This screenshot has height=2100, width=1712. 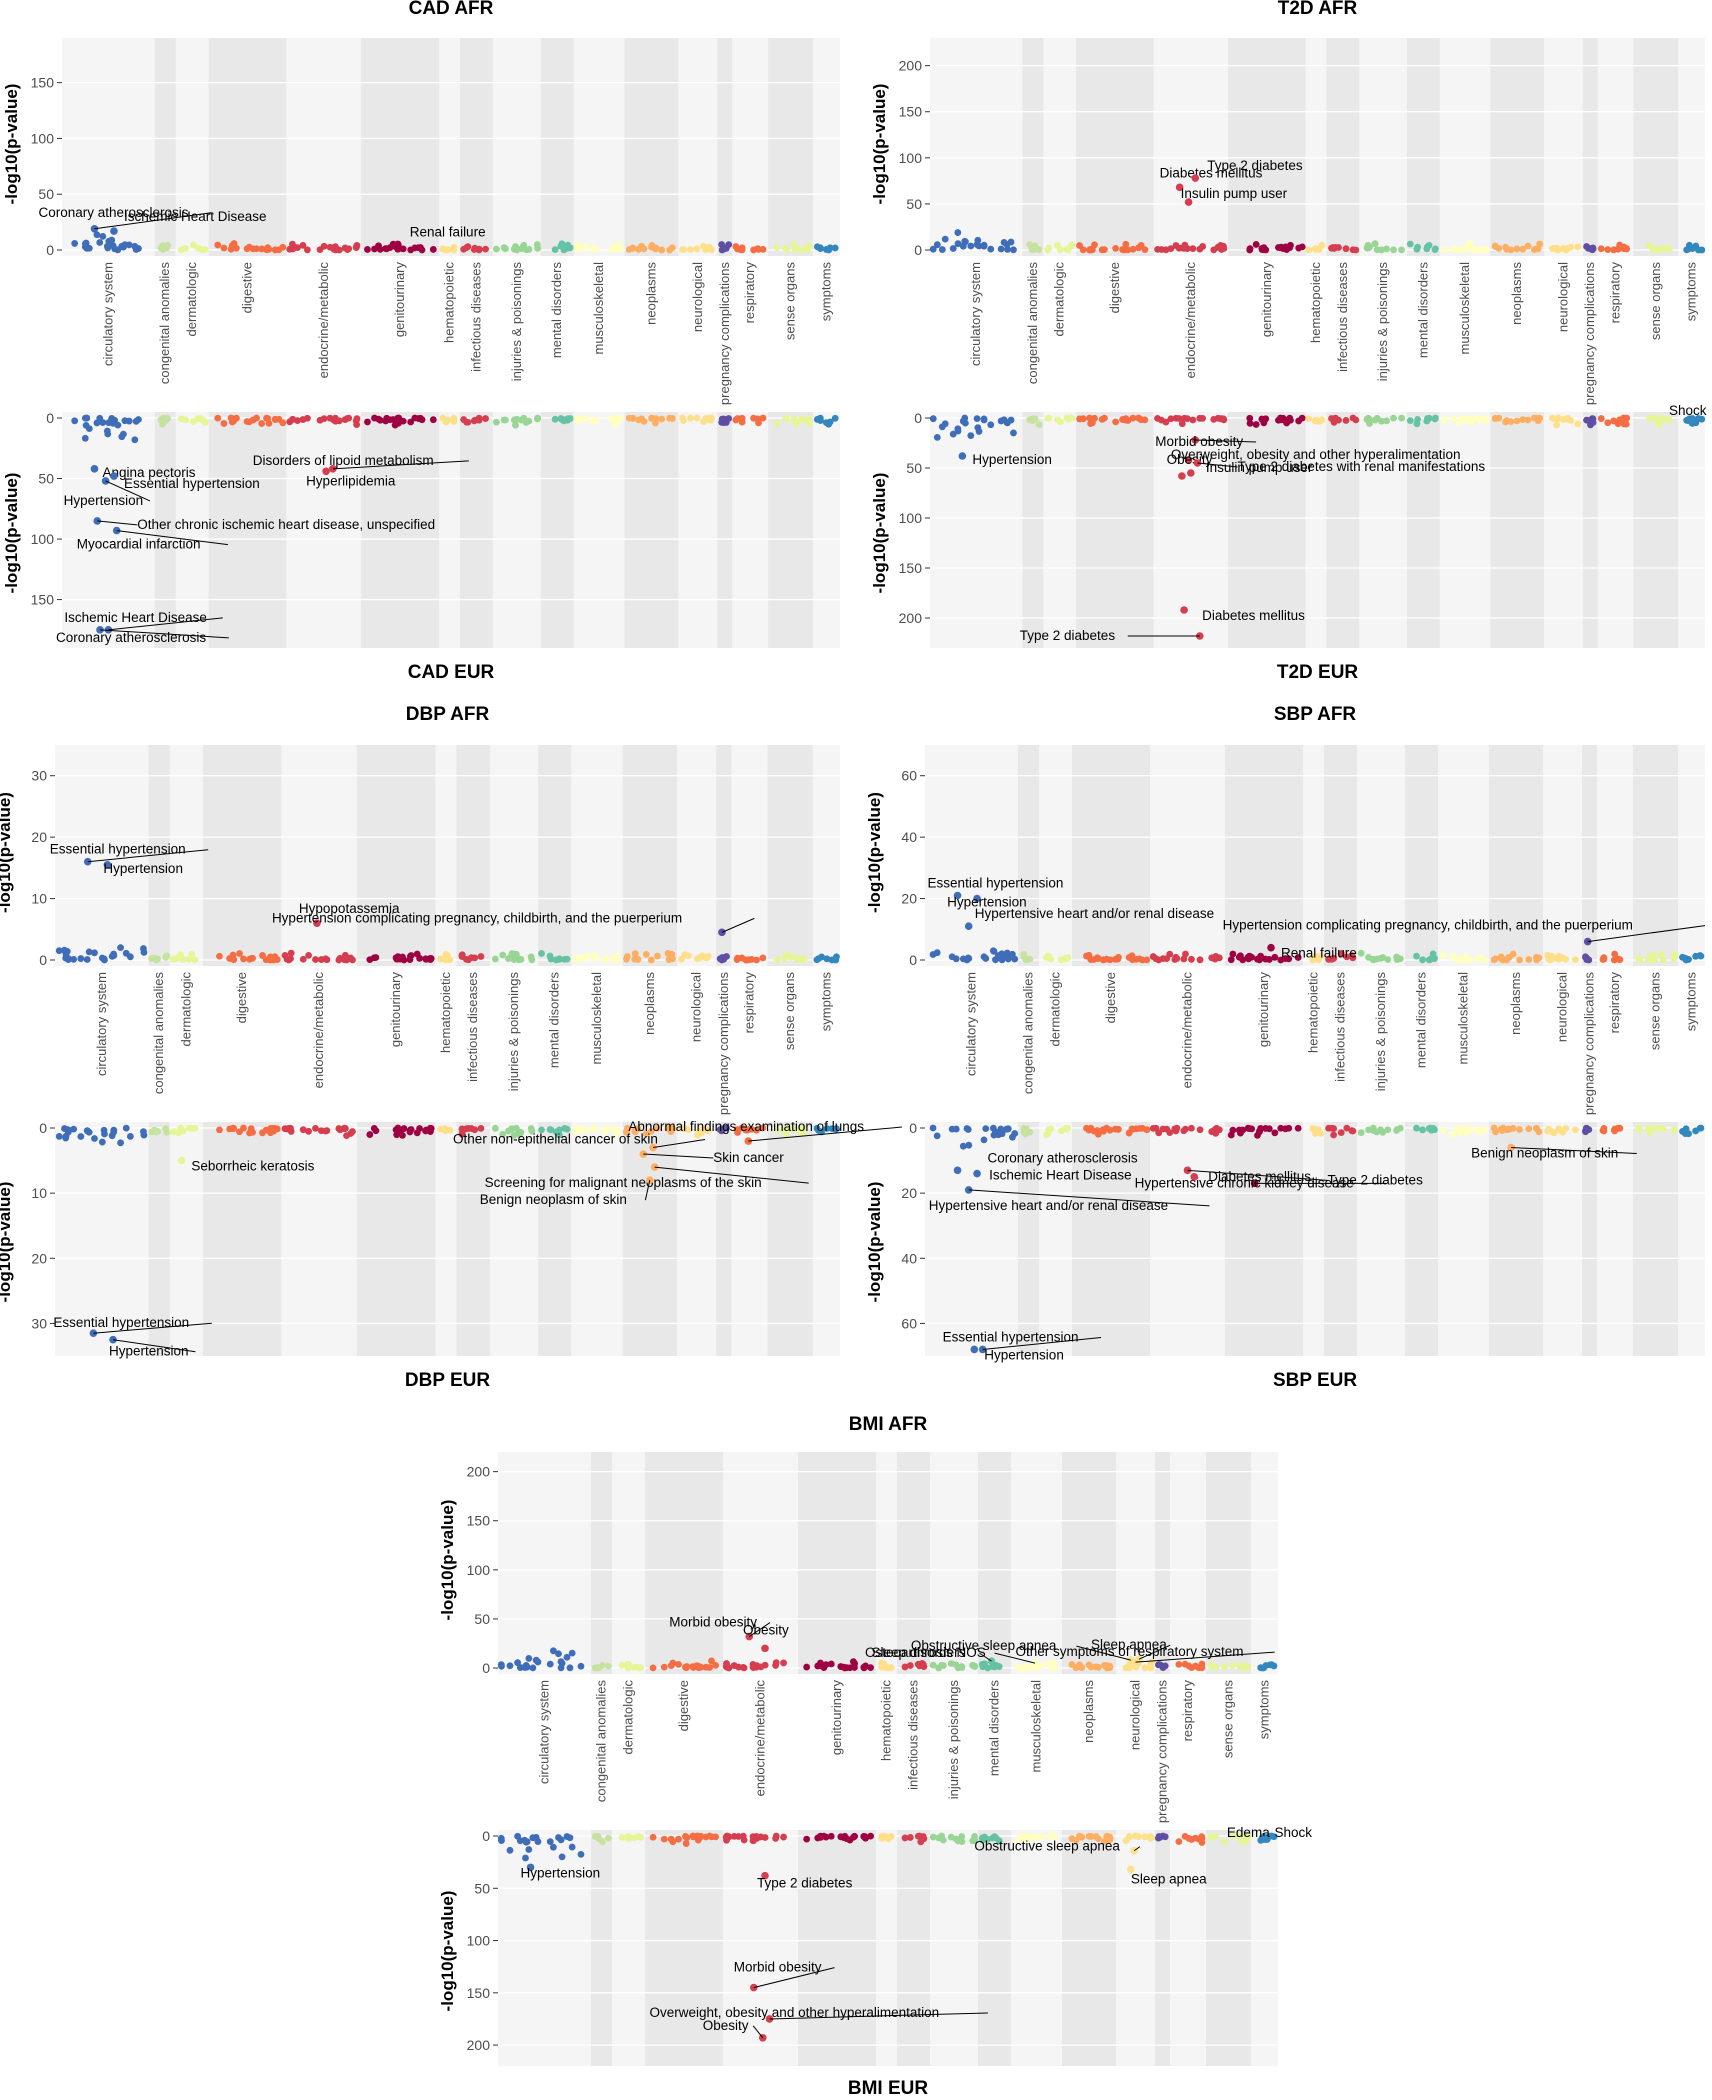 I want to click on category-label: pregnancy complications, so click(x=1162, y=1752).